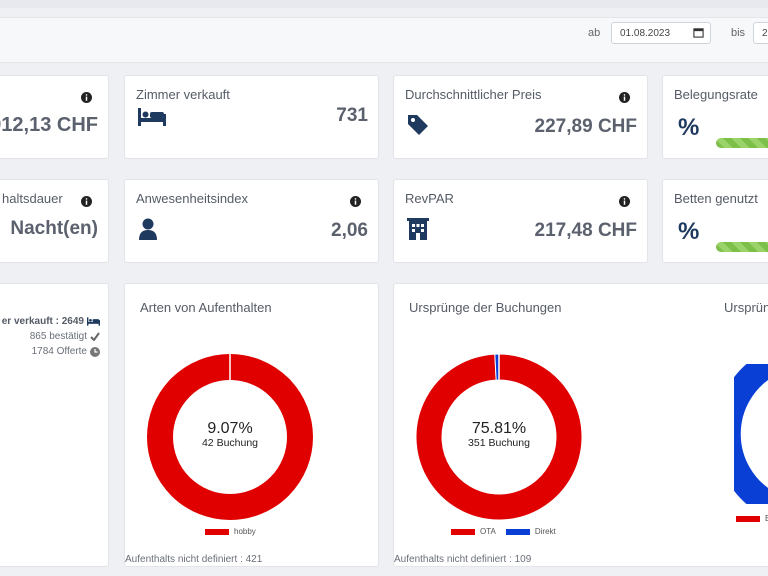  What do you see at coordinates (194, 559) in the screenshot?
I see `stay-types-footnote: Aufenthalts nicht definiert : 421` at bounding box center [194, 559].